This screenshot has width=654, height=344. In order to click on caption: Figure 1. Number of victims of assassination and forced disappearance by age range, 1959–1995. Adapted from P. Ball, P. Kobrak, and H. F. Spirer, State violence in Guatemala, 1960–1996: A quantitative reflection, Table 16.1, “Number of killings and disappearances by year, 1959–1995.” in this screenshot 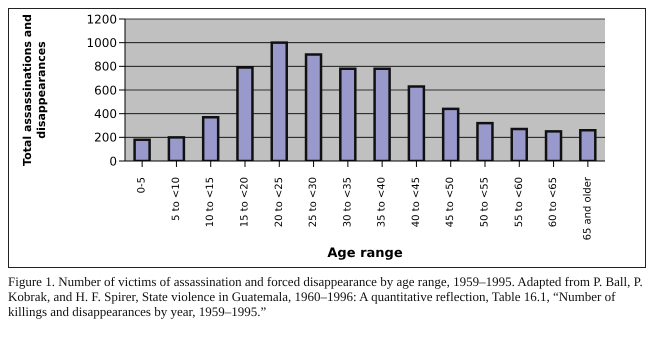, I will do `click(326, 296)`.